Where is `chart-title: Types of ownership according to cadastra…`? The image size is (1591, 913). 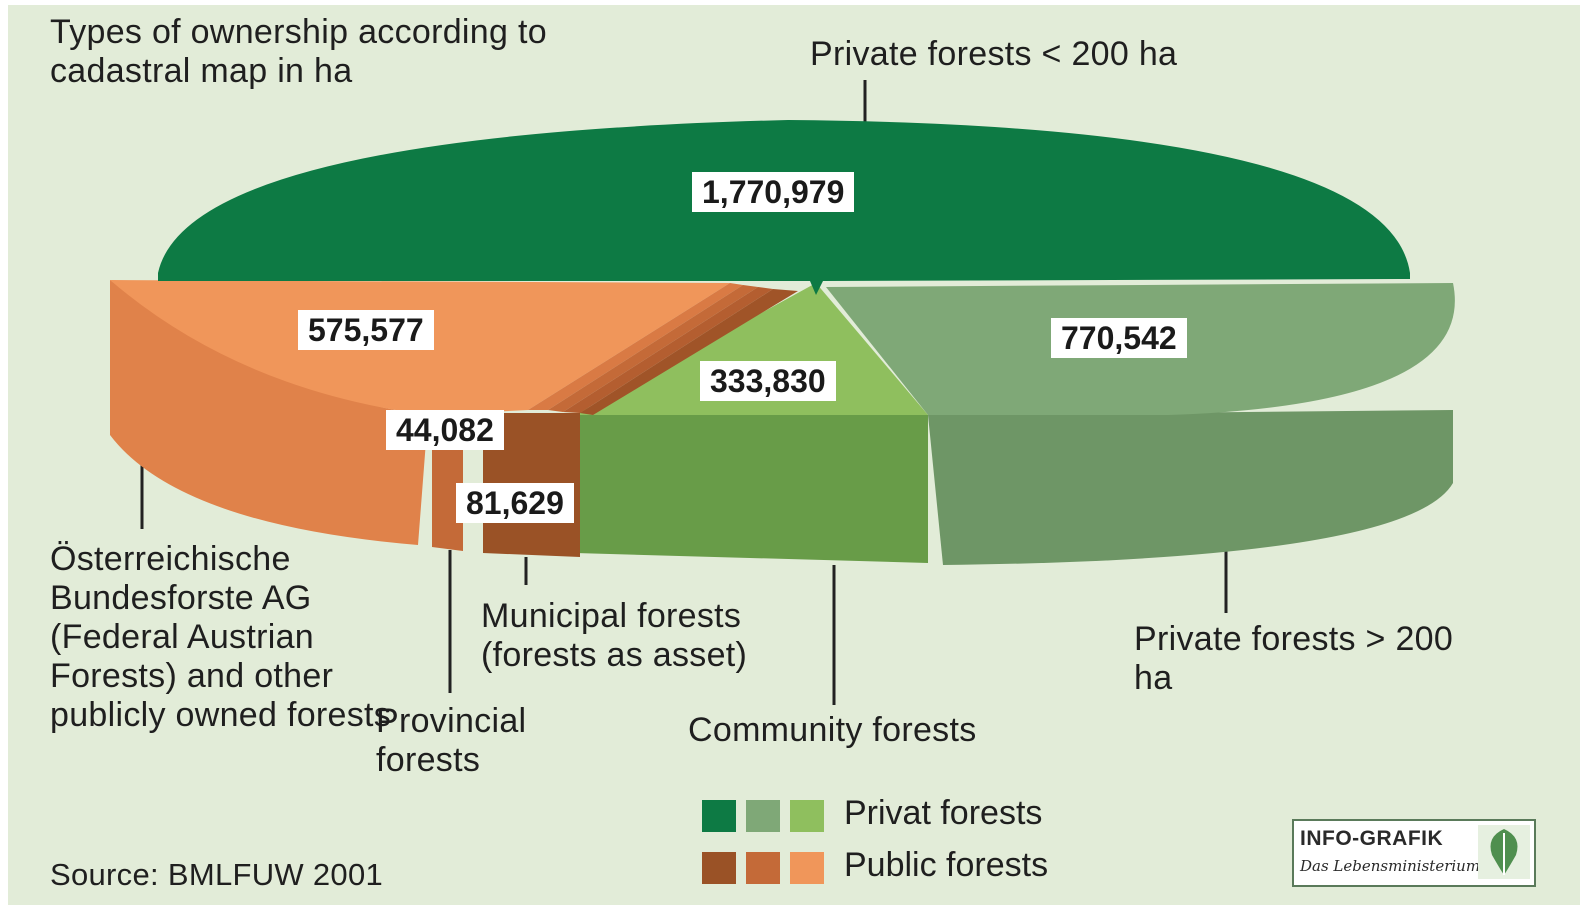 chart-title: Types of ownership according to cadastra… is located at coordinates (298, 51).